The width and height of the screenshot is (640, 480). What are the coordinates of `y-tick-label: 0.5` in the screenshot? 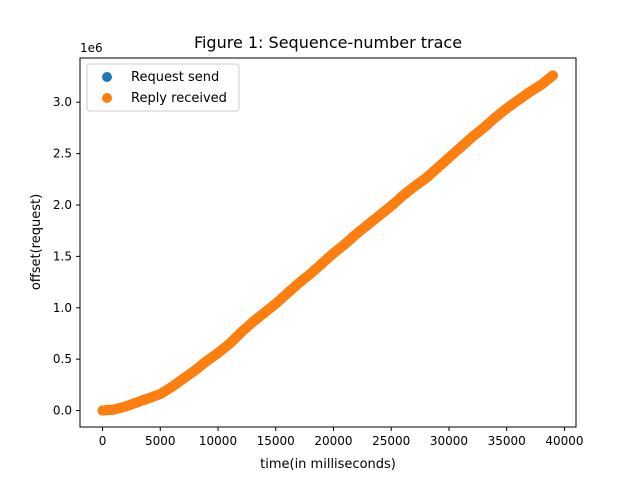 It's located at (62, 359).